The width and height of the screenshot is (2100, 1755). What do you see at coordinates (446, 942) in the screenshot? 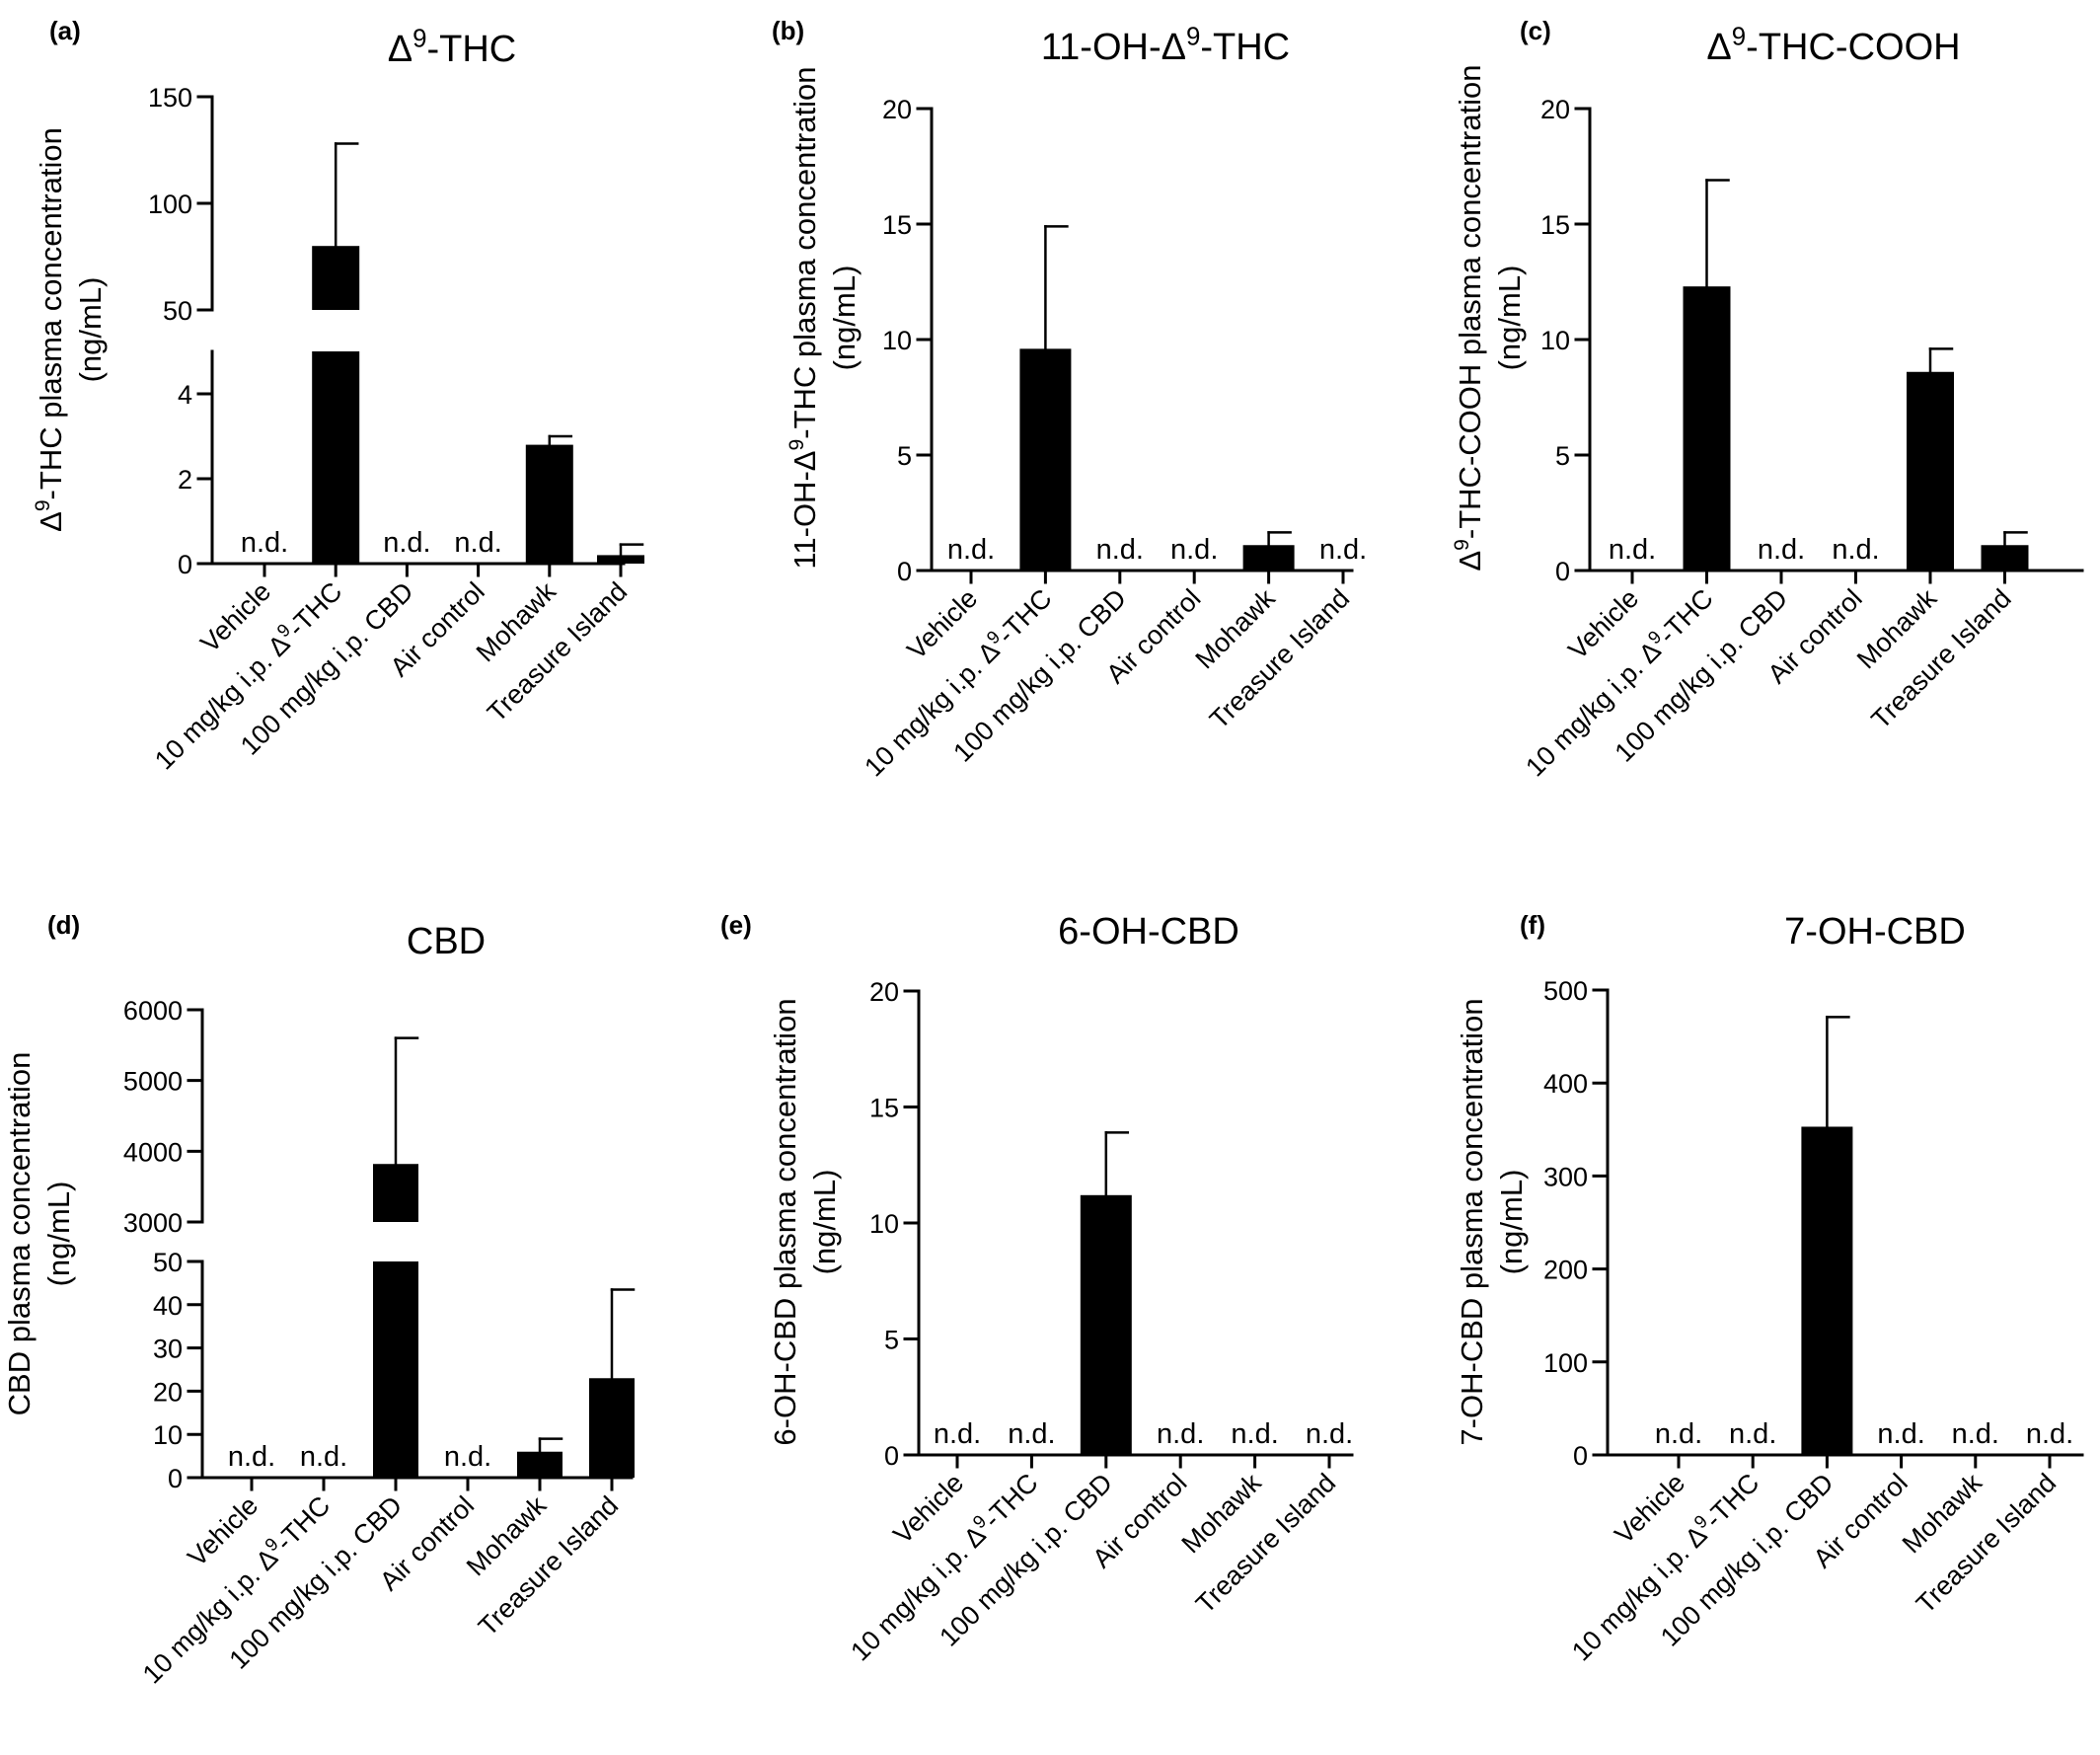
I see `chart-title: CBD` at bounding box center [446, 942].